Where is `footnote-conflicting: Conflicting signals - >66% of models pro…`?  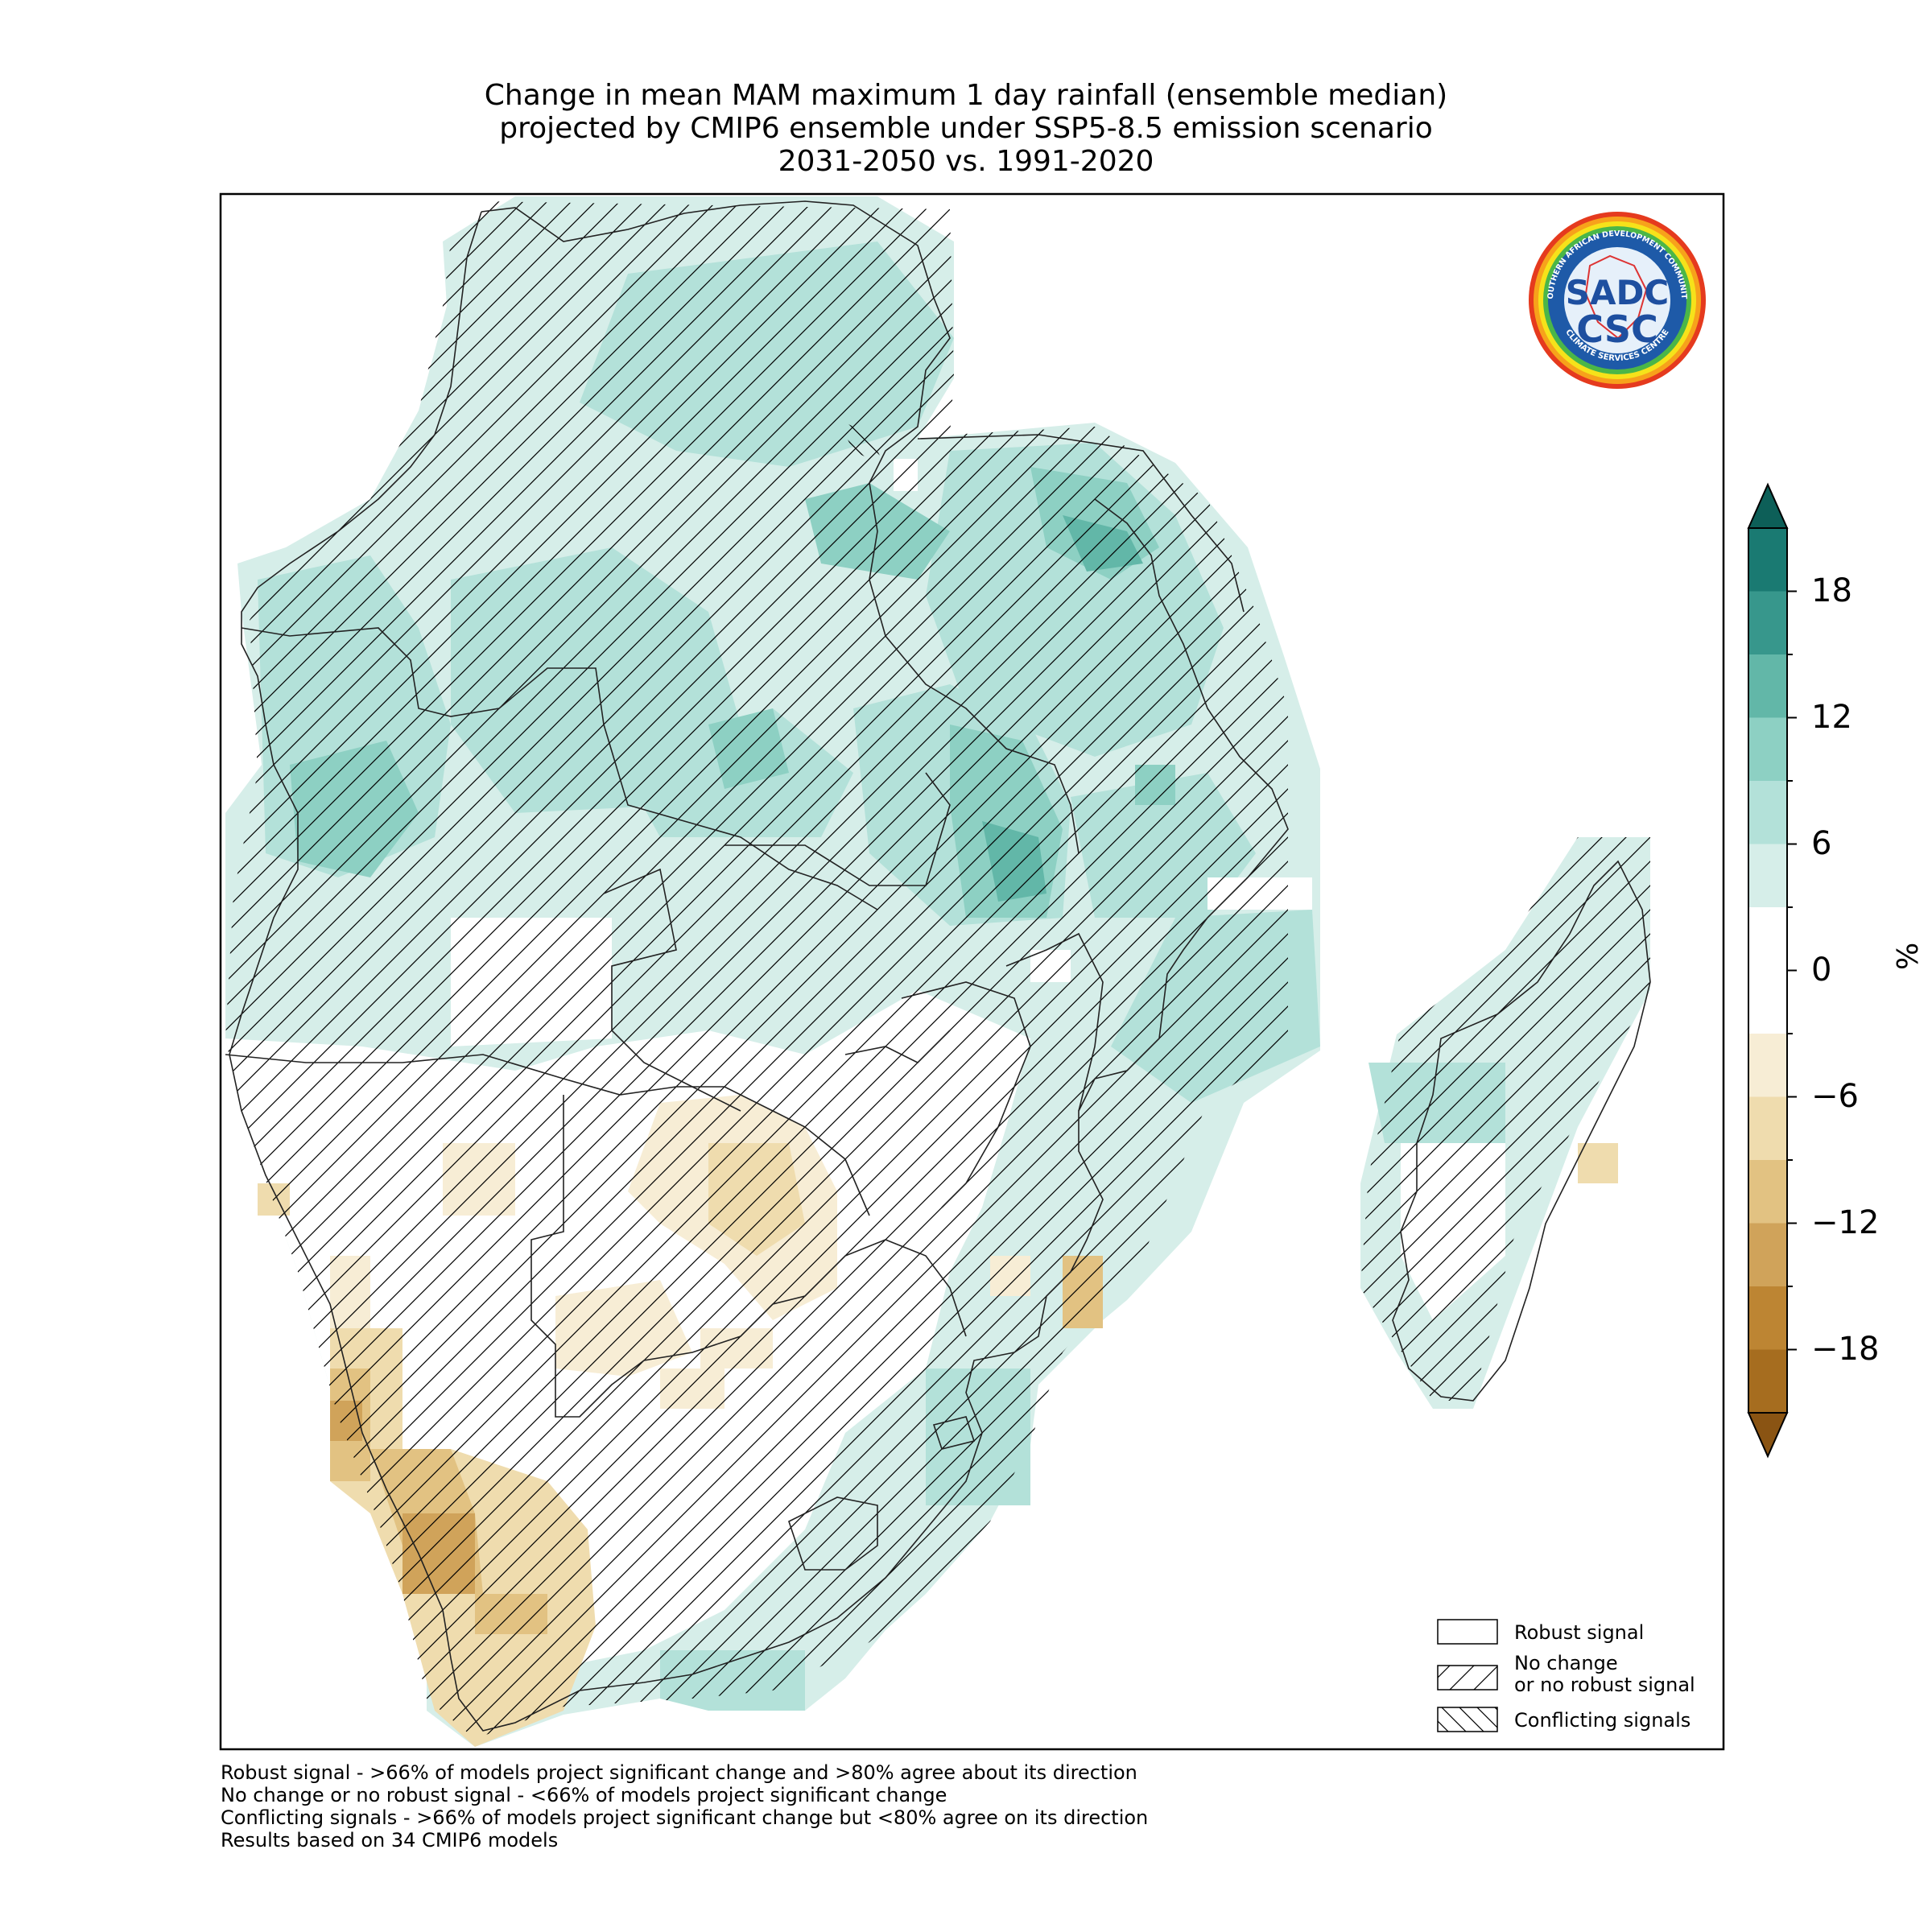 footnote-conflicting: Conflicting signals - >66% of models pro… is located at coordinates (685, 1817).